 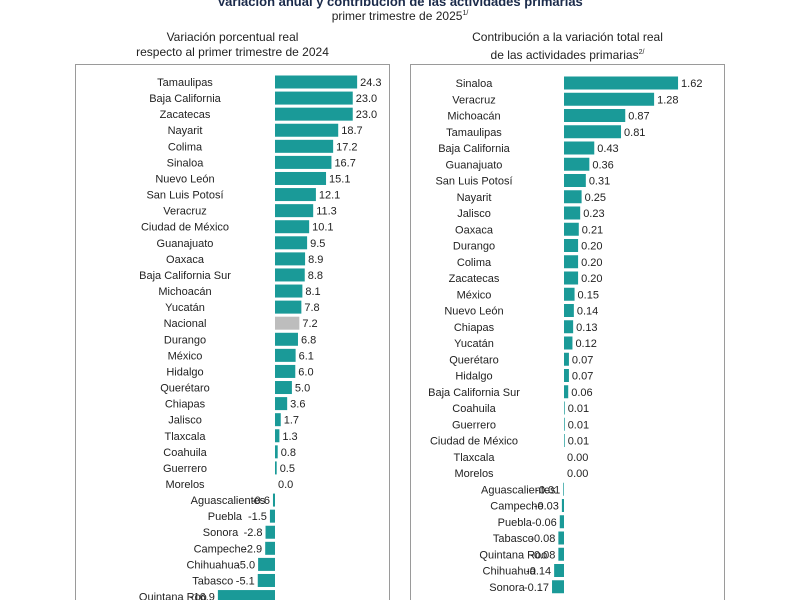 What do you see at coordinates (563, 489) in the screenshot?
I see `right-bar-aguascalientes` at bounding box center [563, 489].